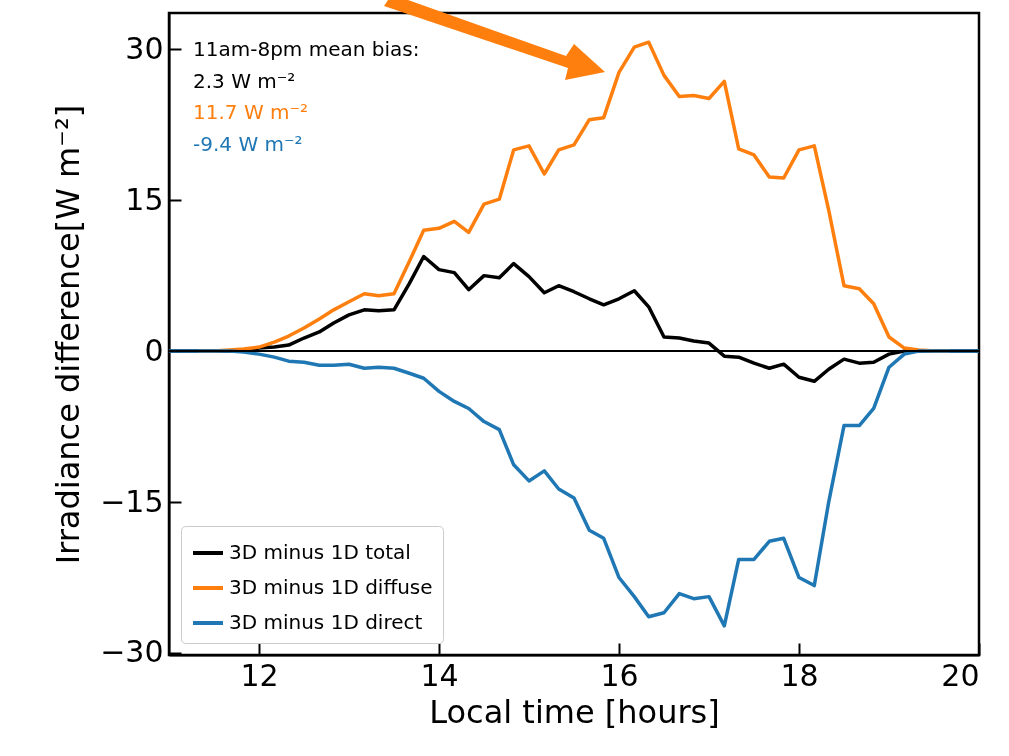 This screenshot has width=1009, height=756. What do you see at coordinates (251, 112) in the screenshot?
I see `annotation: 11.7 W m⁻²` at bounding box center [251, 112].